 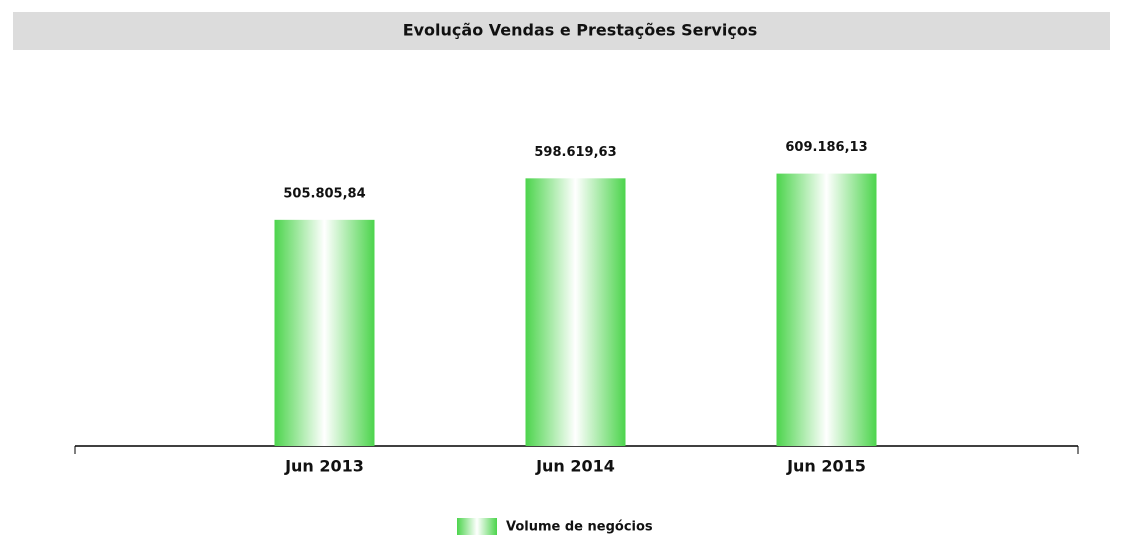 What do you see at coordinates (579, 527) in the screenshot?
I see `legend-label: Volume de negócios` at bounding box center [579, 527].